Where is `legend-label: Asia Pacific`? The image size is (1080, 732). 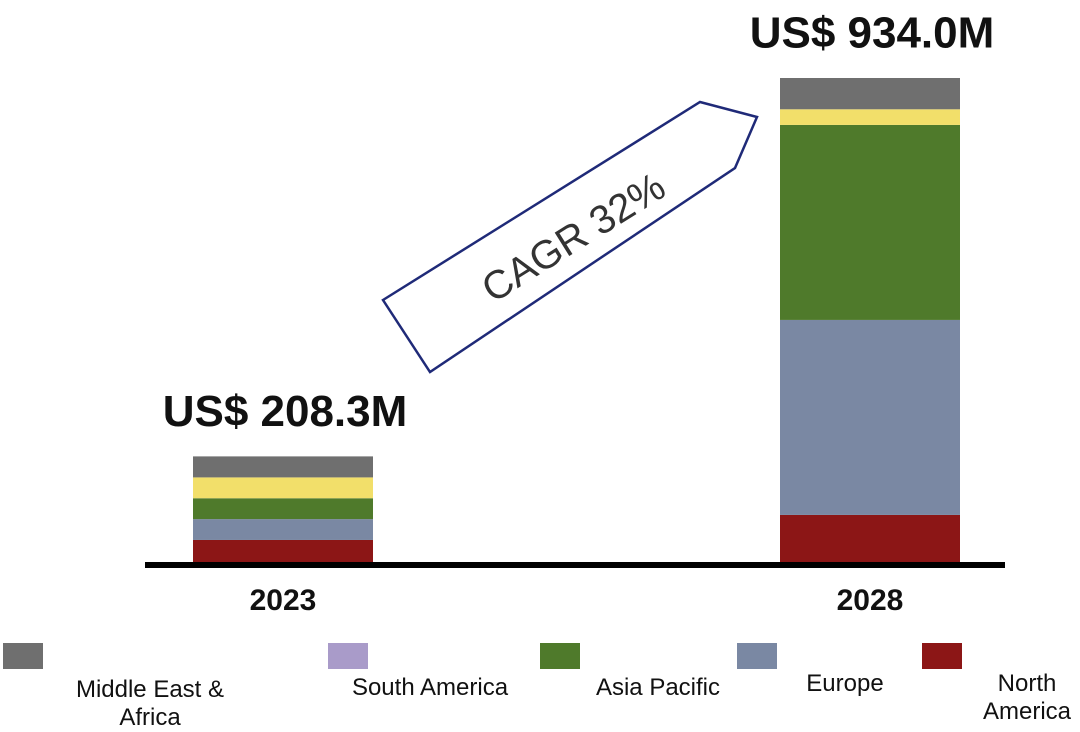 legend-label: Asia Pacific is located at coordinates (658, 687).